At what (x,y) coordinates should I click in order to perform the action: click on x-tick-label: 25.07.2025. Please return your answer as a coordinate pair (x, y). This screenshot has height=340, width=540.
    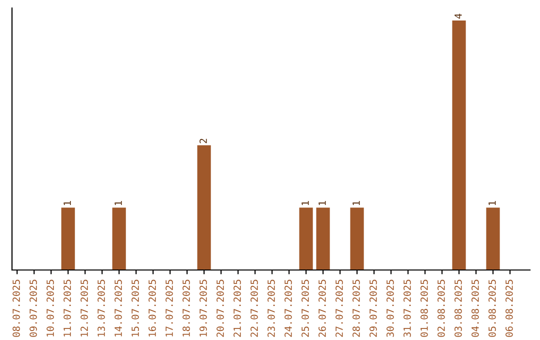
    Looking at the image, I should click on (305, 308).